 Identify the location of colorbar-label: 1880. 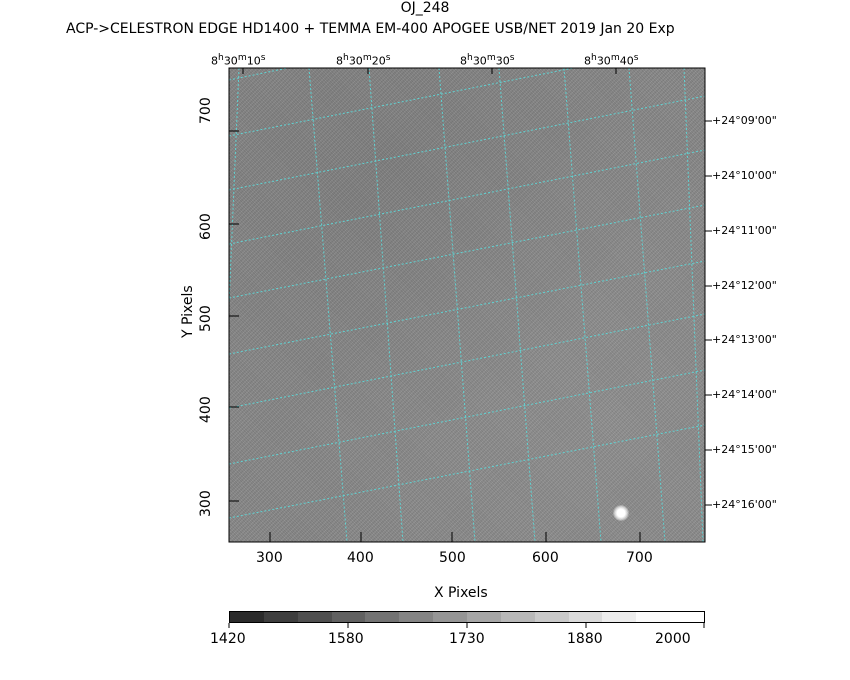
(585, 639).